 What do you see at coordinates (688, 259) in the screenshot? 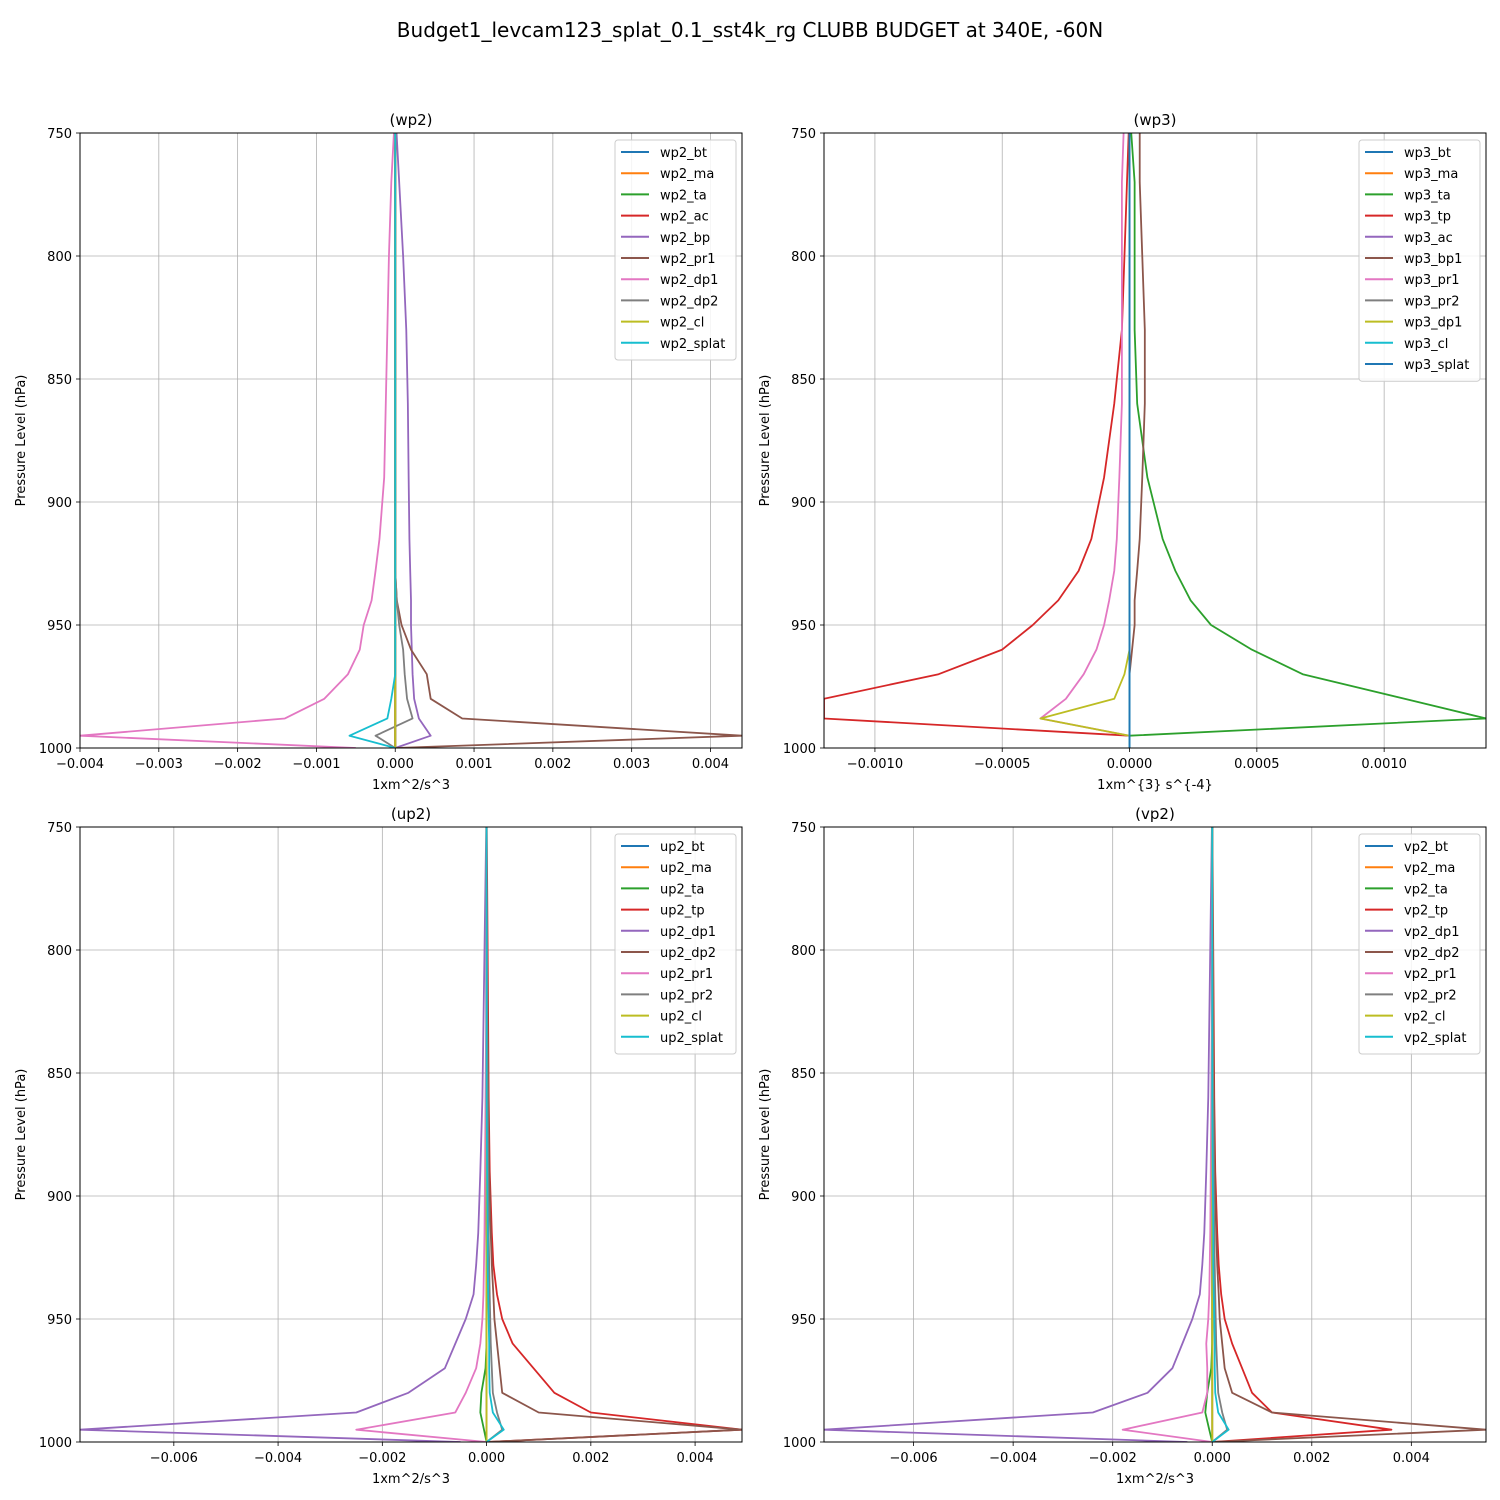
I see `legend-entry-wp2_pr1: wp2_pr1` at bounding box center [688, 259].